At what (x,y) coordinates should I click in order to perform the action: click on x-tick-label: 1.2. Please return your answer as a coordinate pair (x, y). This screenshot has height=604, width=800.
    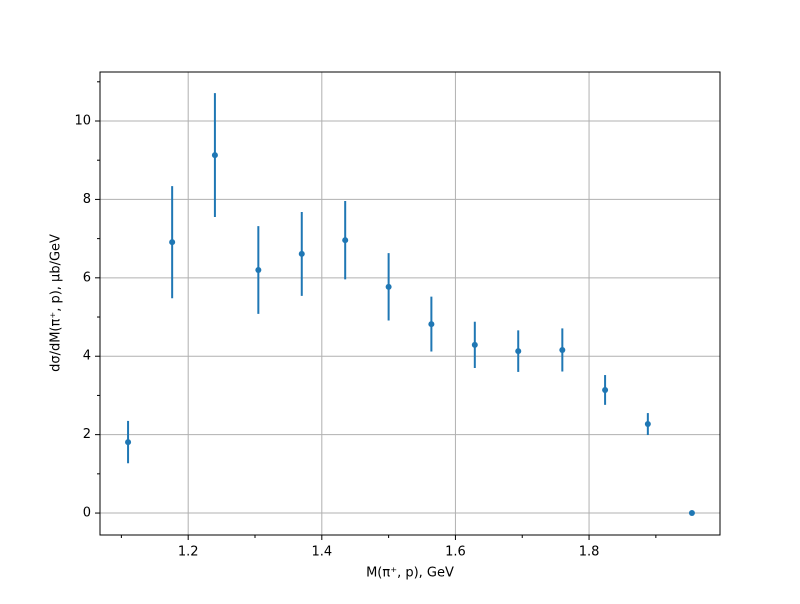
    Looking at the image, I should click on (188, 552).